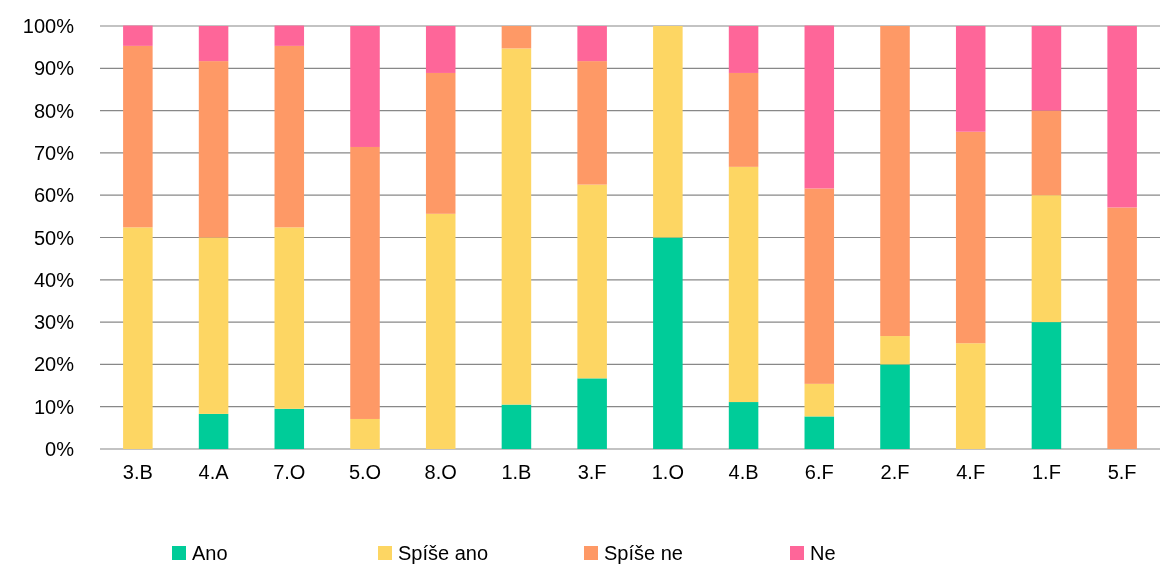  Describe the element at coordinates (1122, 472) in the screenshot. I see `x-tick-label: 5.F` at that location.